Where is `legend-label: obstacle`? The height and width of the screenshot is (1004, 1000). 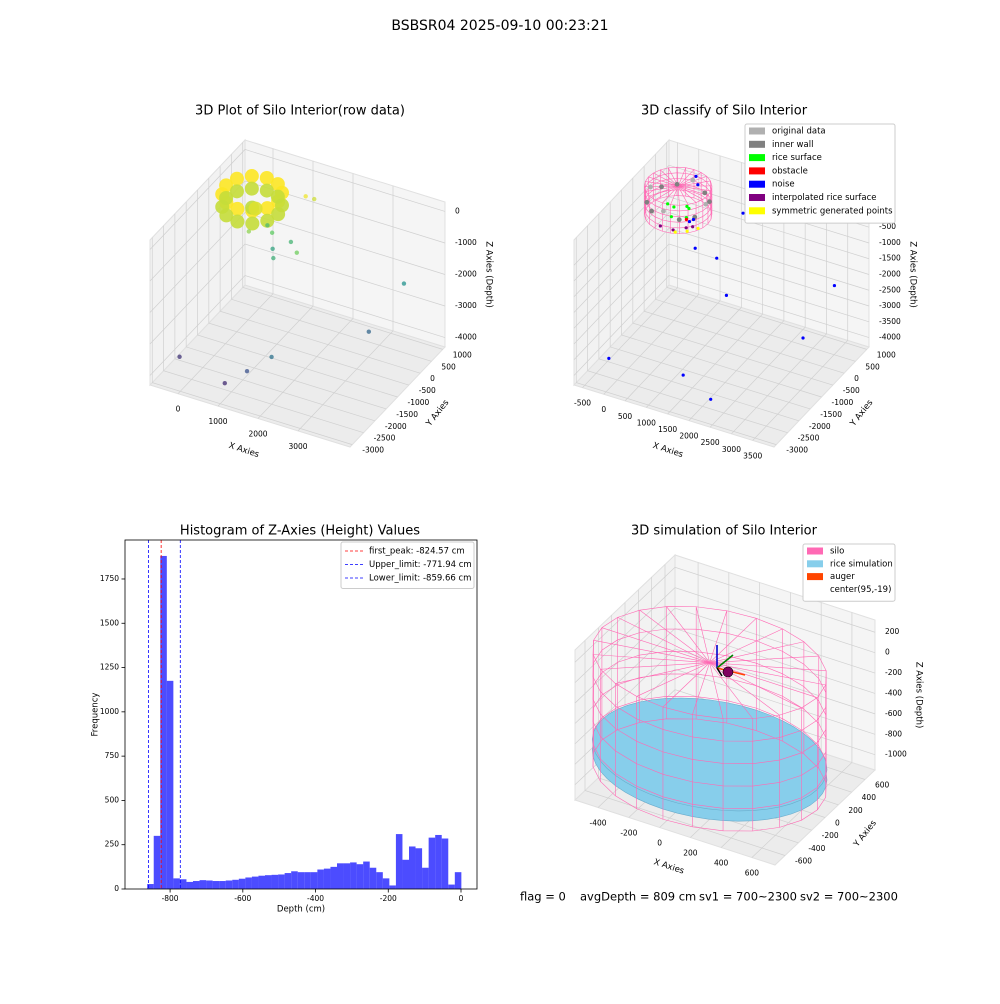 legend-label: obstacle is located at coordinates (790, 171).